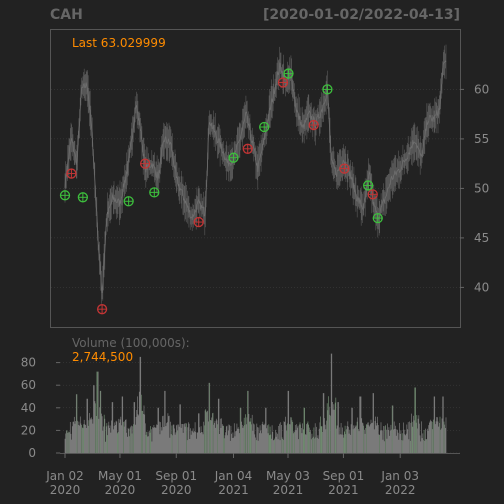  I want to click on volume-tick-label: 40, so click(28, 408).